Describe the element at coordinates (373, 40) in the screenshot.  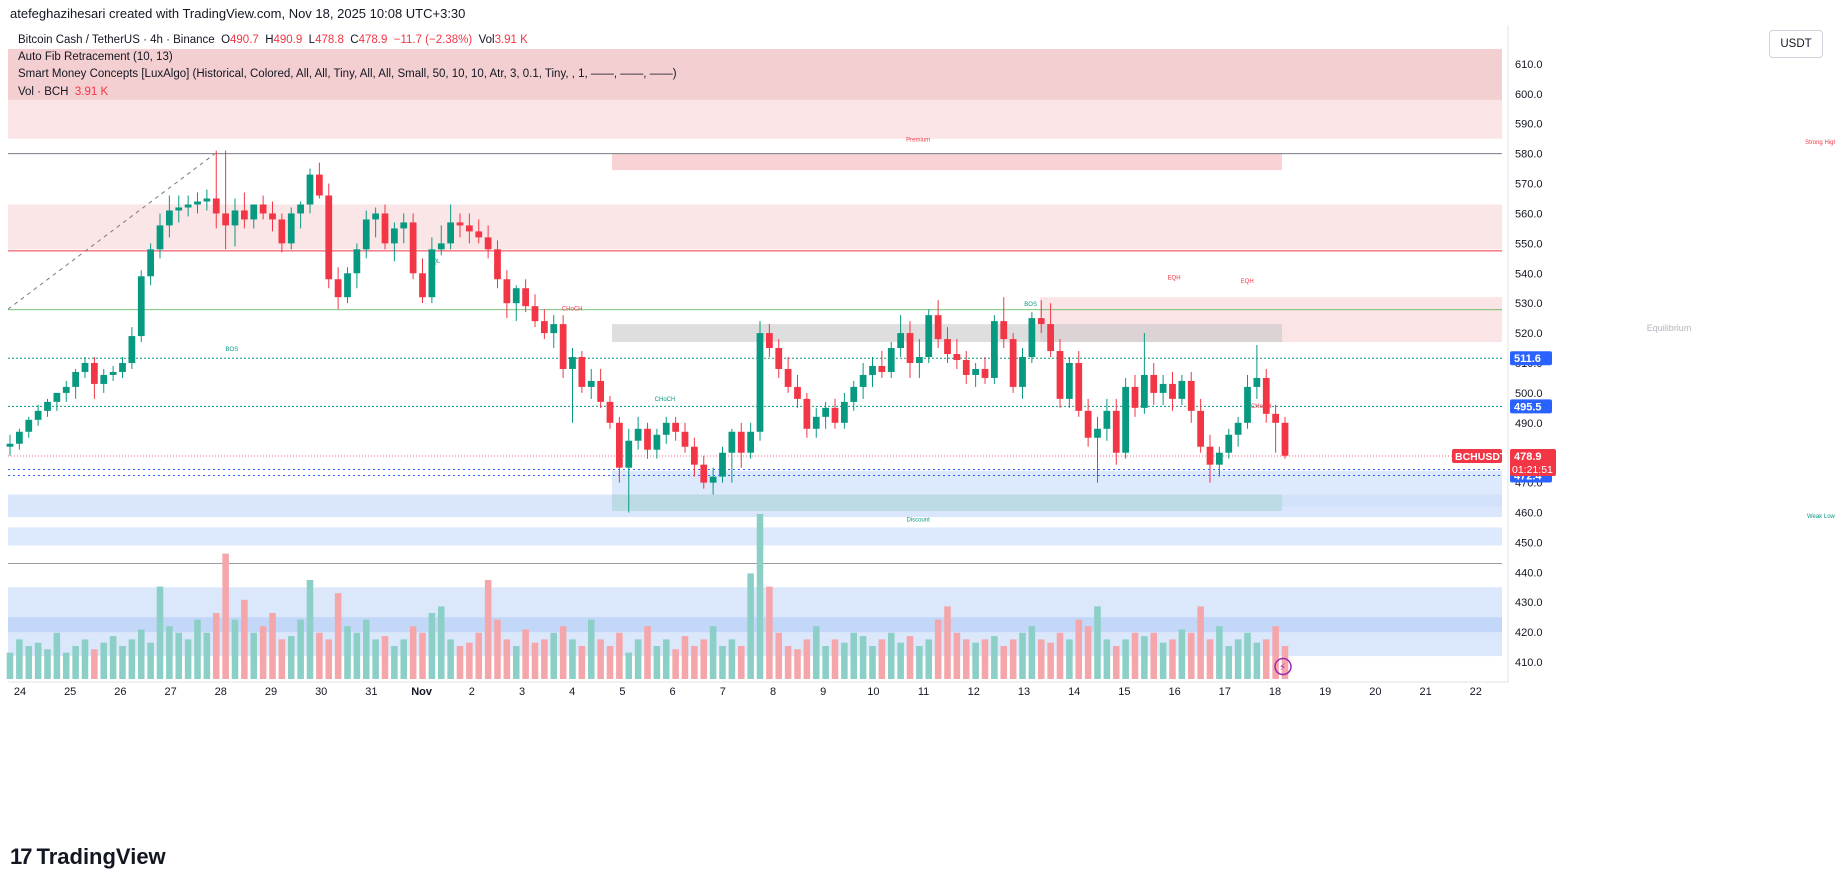
I see `close-value: 478.9` at that location.